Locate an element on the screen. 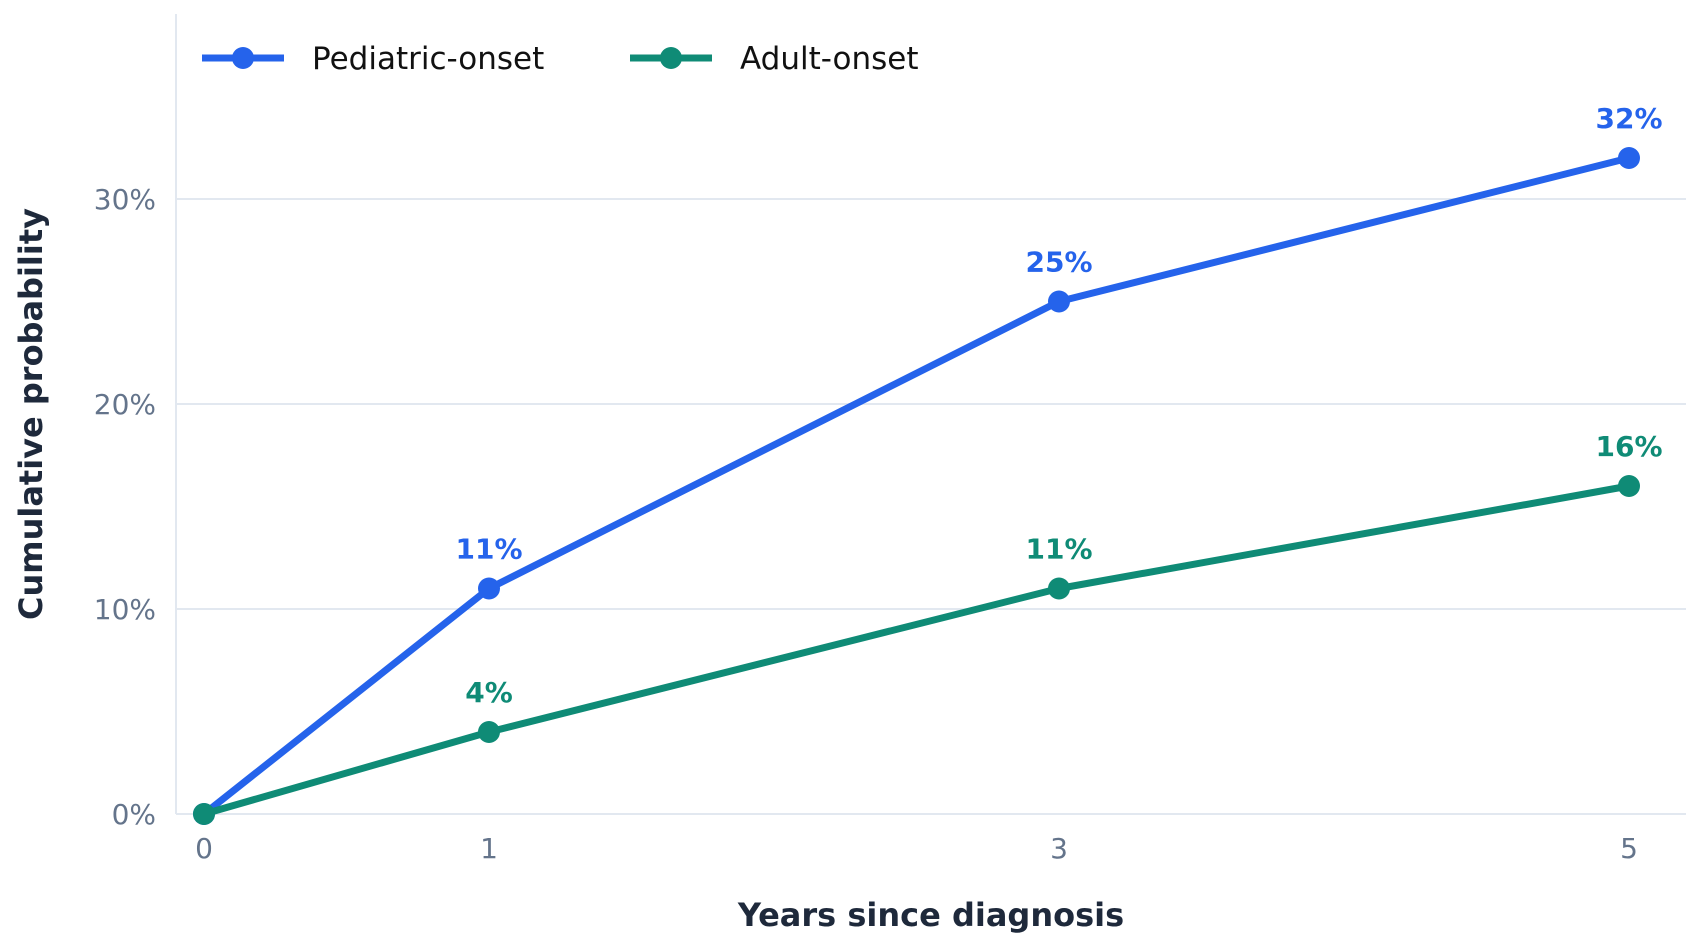 The height and width of the screenshot is (946, 1696). y-tick-label: 10% is located at coordinates (125, 609).